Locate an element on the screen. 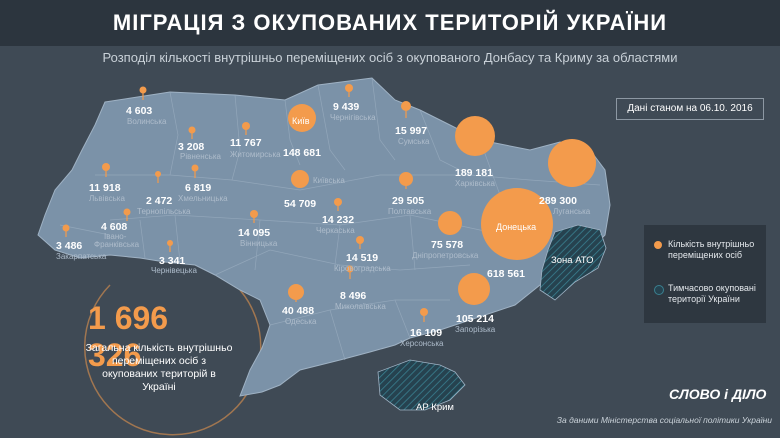 The width and height of the screenshot is (780, 438). label-khmelnytska: Хмельницька is located at coordinates (203, 198).